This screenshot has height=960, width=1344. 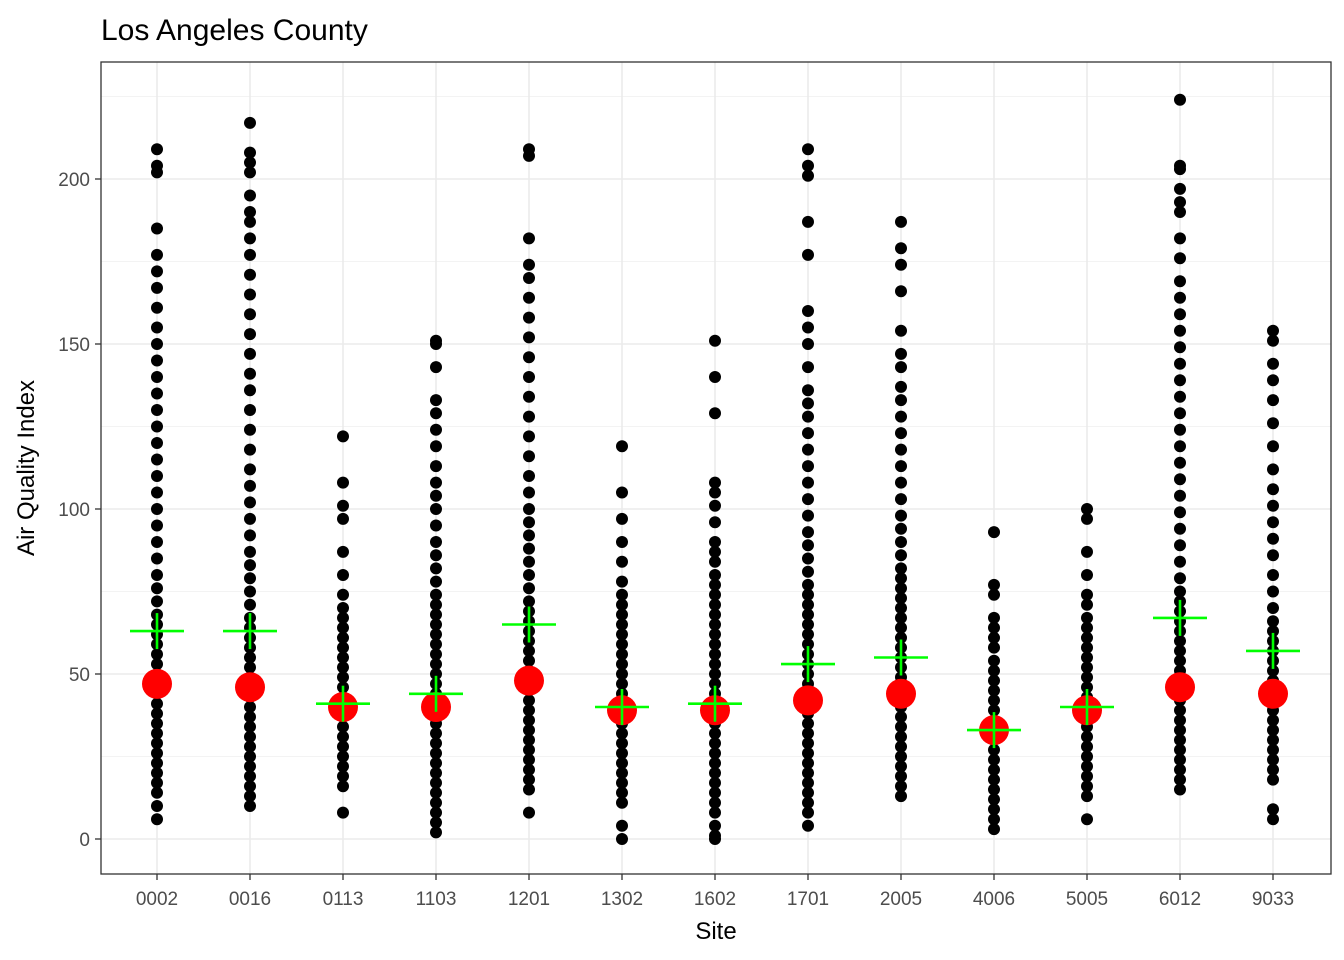 What do you see at coordinates (84, 840) in the screenshot?
I see `y-tick-label: 0` at bounding box center [84, 840].